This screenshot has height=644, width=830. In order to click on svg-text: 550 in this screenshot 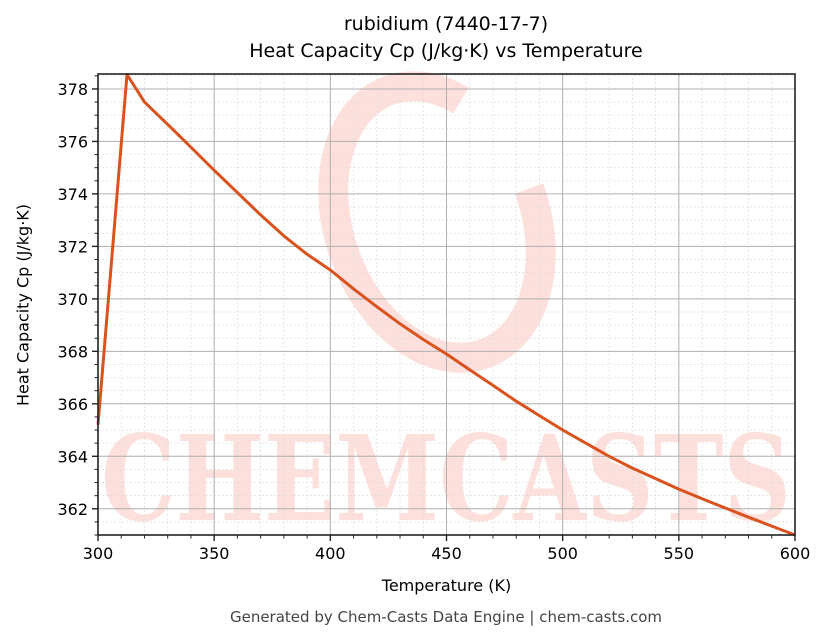, I will do `click(679, 553)`.